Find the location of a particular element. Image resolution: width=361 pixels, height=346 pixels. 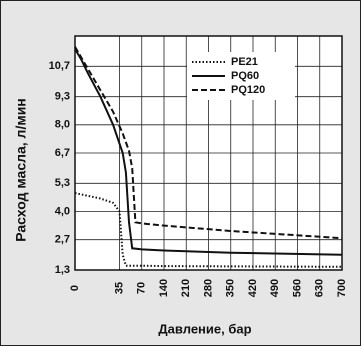

y-tick-label: 10,7 is located at coordinates (59, 66).